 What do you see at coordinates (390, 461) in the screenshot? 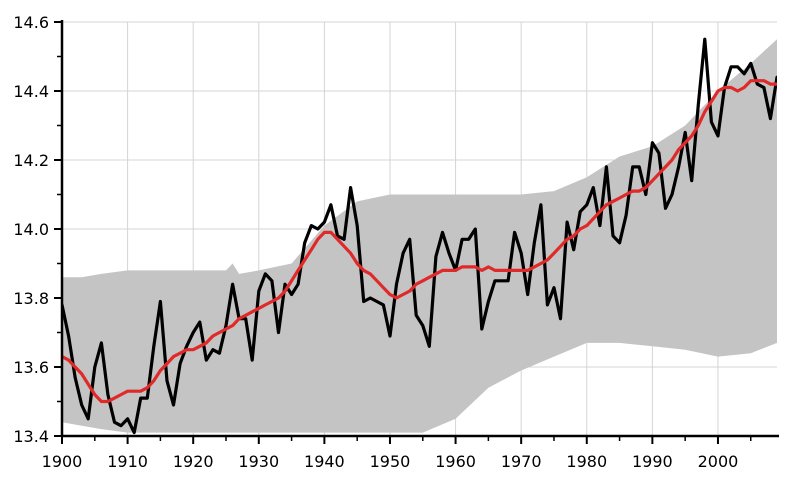
I see `x-tick-label: 1950` at bounding box center [390, 461].